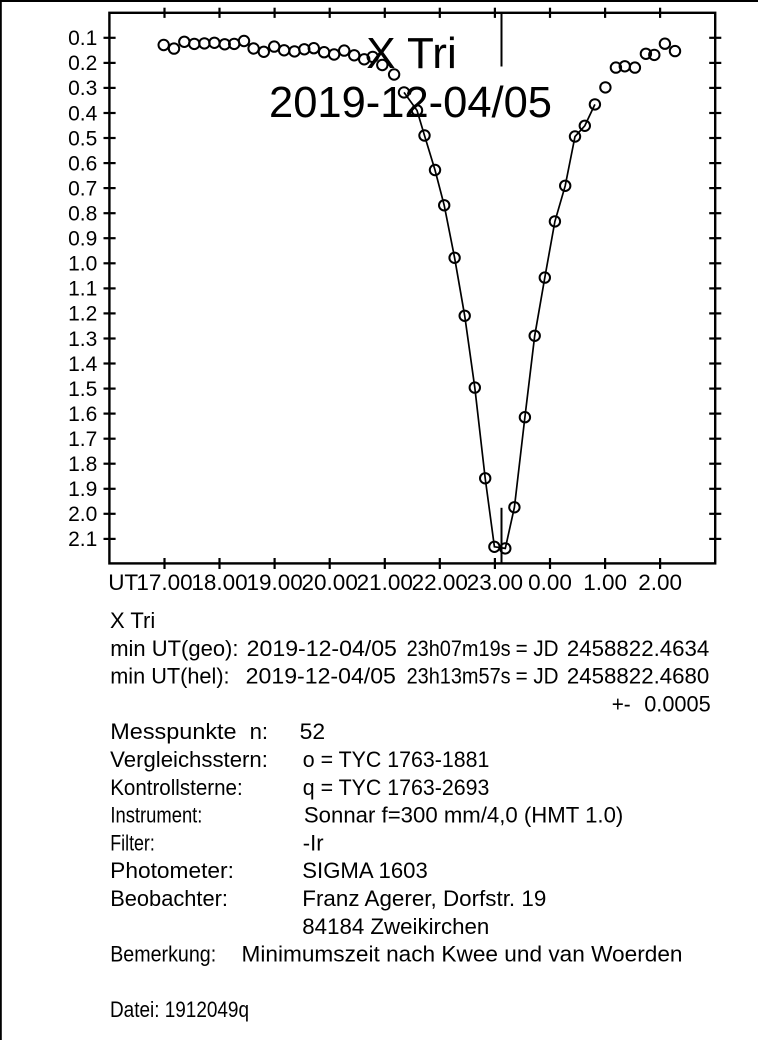 Image resolution: width=758 pixels, height=1040 pixels. Describe the element at coordinates (179, 1009) in the screenshot. I see `svg-text: Datei: 1912049q` at that location.